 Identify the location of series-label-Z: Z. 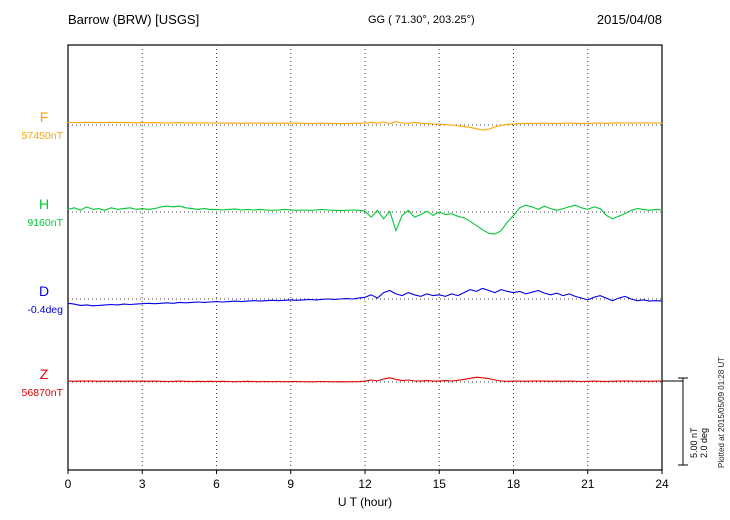
(44, 374).